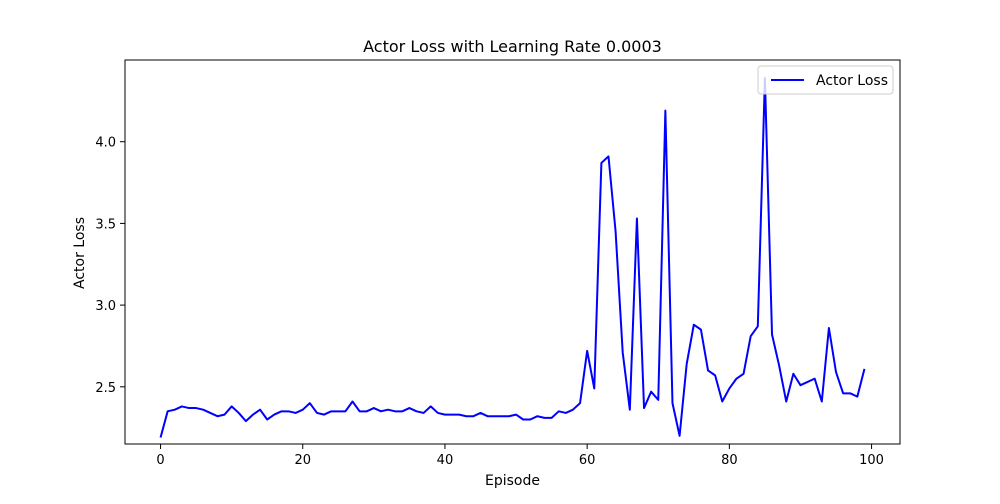 This screenshot has height=504, width=1000. I want to click on x-tick-label: 40, so click(445, 460).